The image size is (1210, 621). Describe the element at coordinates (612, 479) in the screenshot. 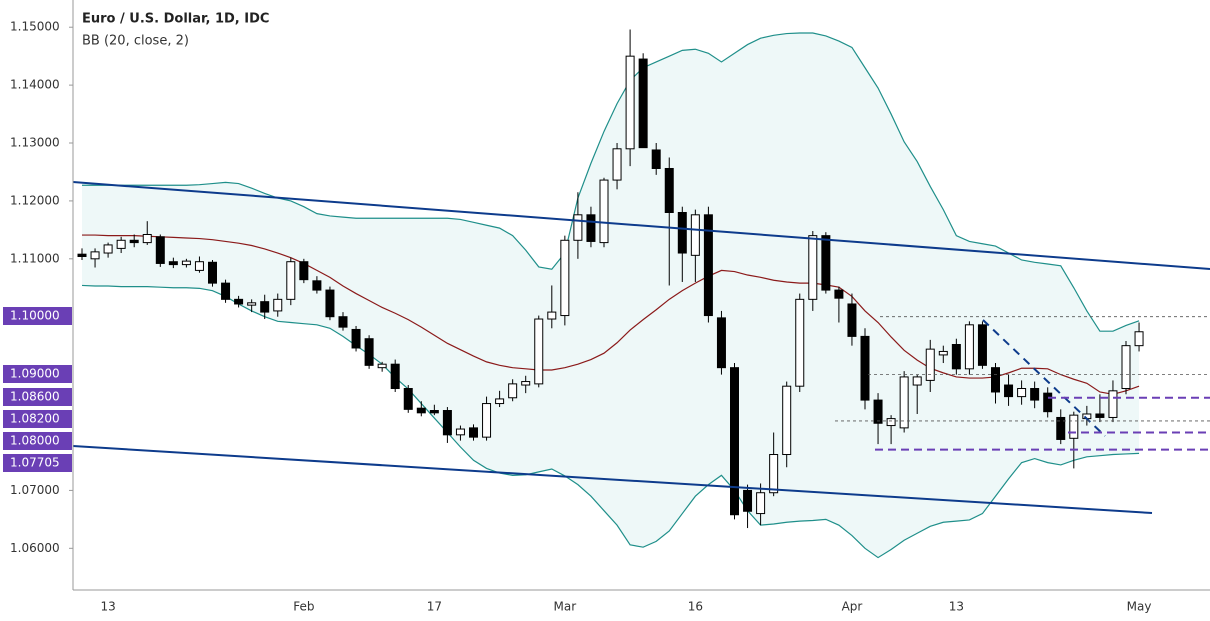

I see `lower-trend-line` at that location.